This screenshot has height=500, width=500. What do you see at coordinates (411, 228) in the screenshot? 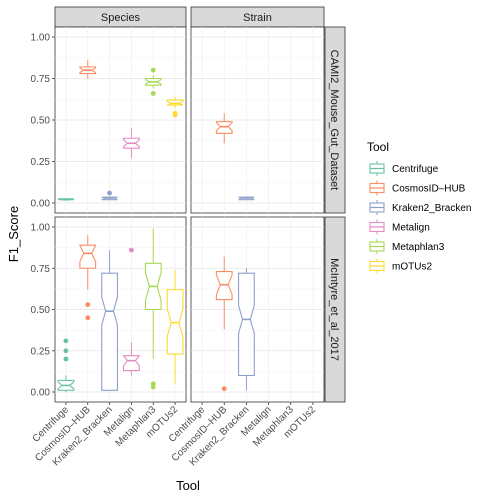
I see `legend-label: Metalign` at bounding box center [411, 228].